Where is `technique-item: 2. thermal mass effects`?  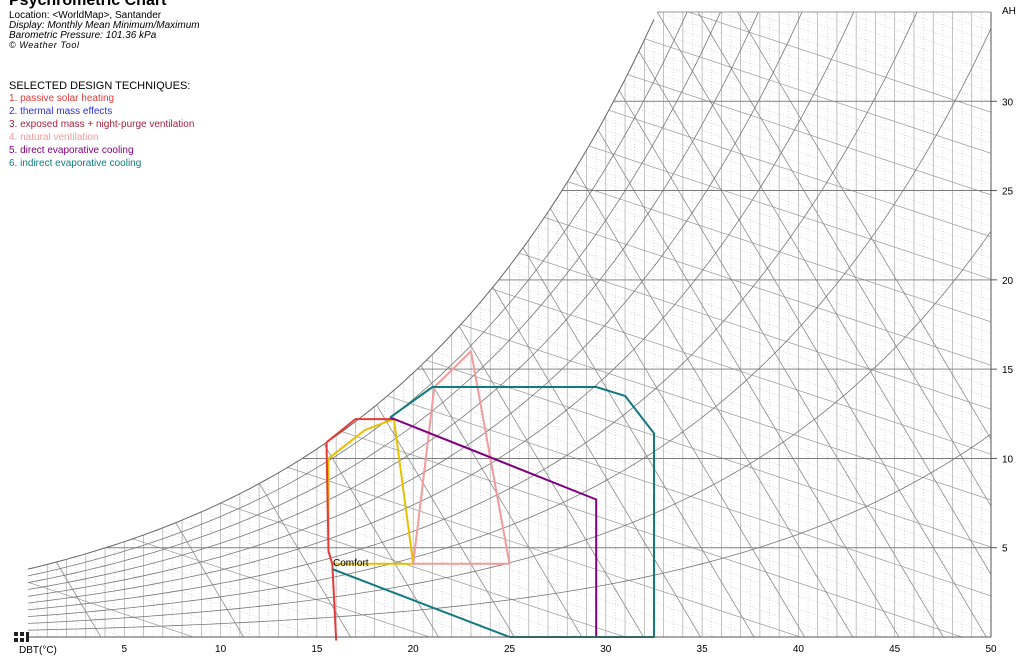 technique-item: 2. thermal mass effects is located at coordinates (61, 111).